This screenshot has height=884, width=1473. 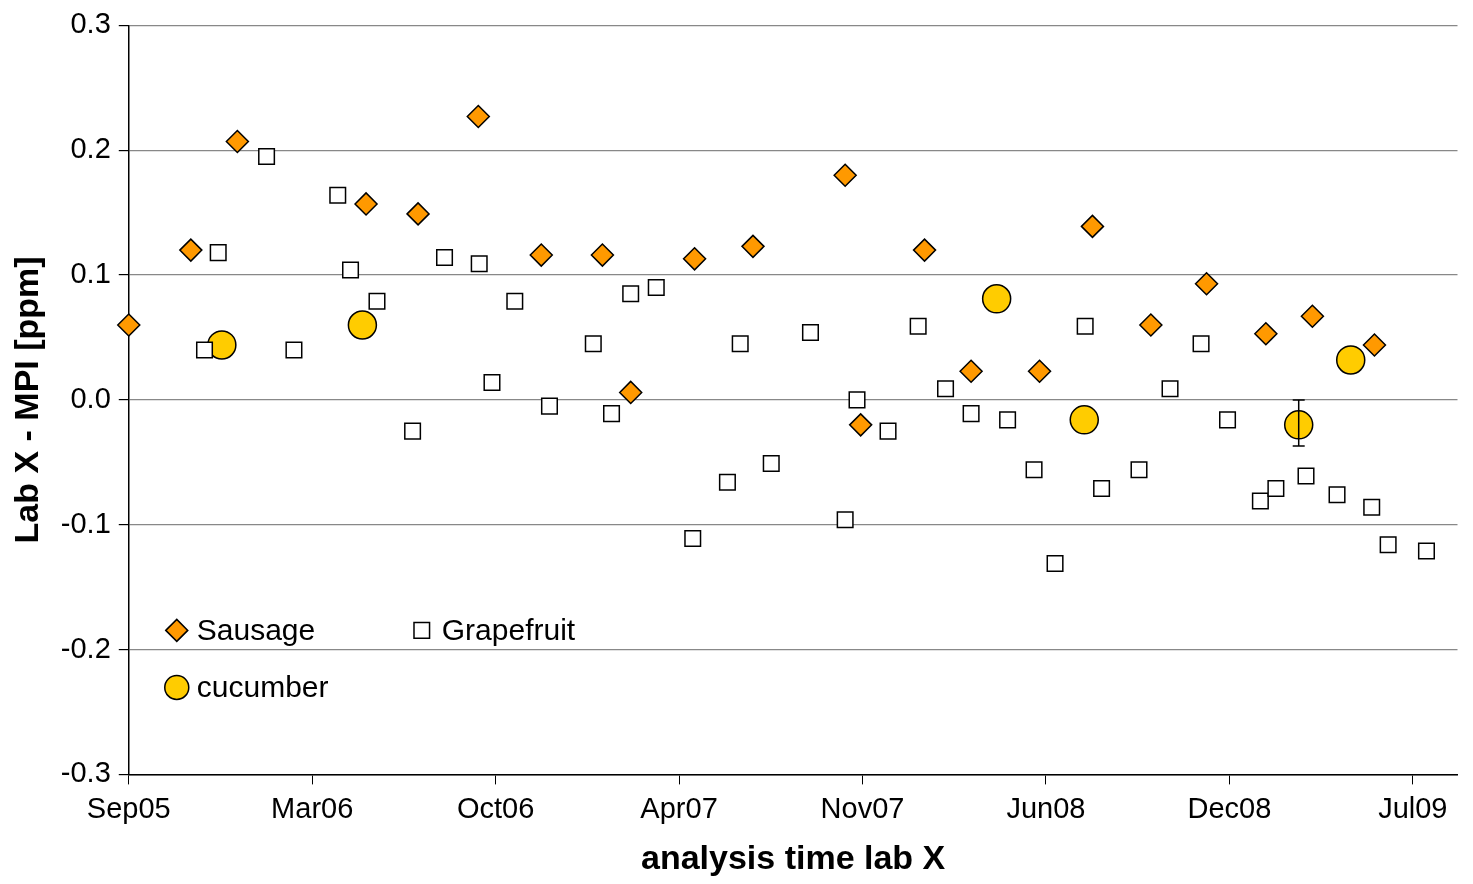 What do you see at coordinates (90, 273) in the screenshot?
I see `y-tick-label: 0.1` at bounding box center [90, 273].